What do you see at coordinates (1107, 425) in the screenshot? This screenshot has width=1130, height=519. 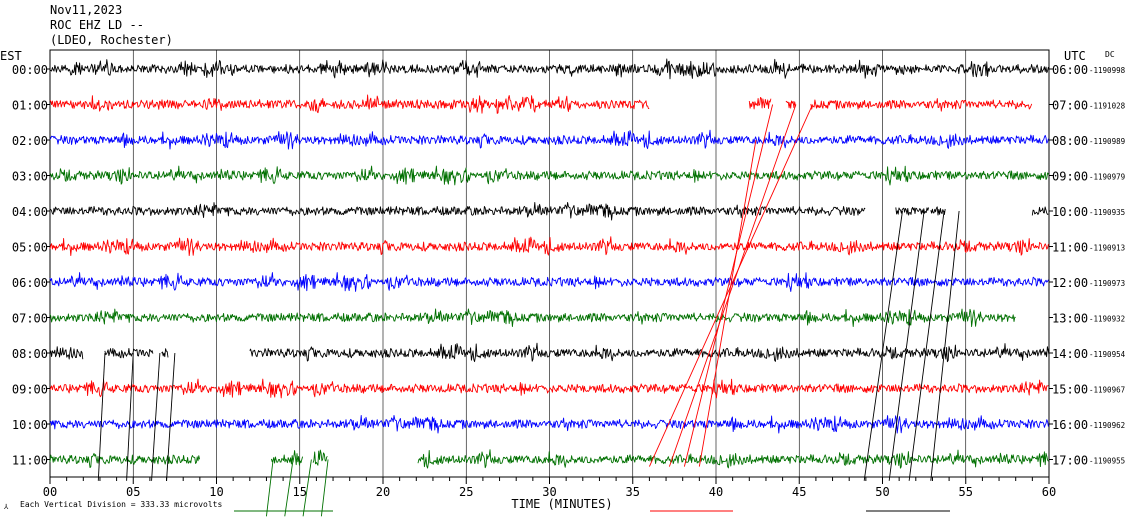 I see `dc-offset-label: -1190962` at bounding box center [1107, 425].